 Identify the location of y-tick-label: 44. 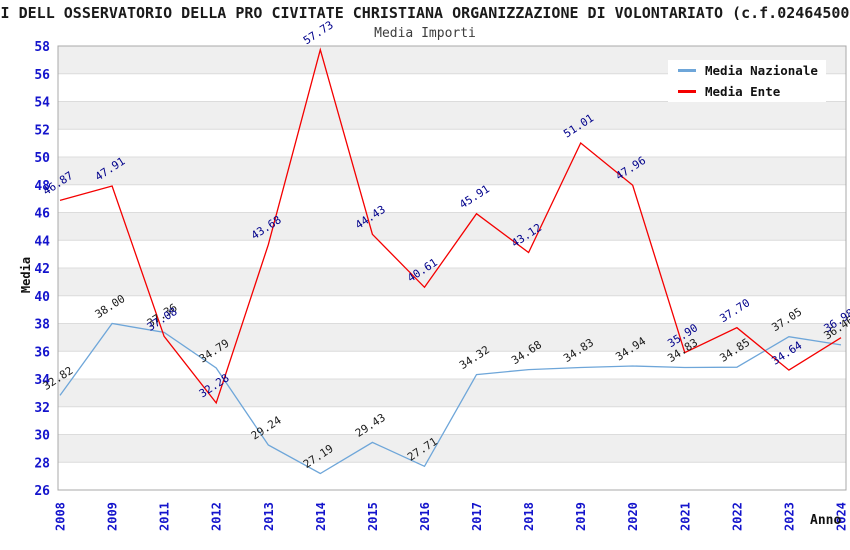
(42, 241).